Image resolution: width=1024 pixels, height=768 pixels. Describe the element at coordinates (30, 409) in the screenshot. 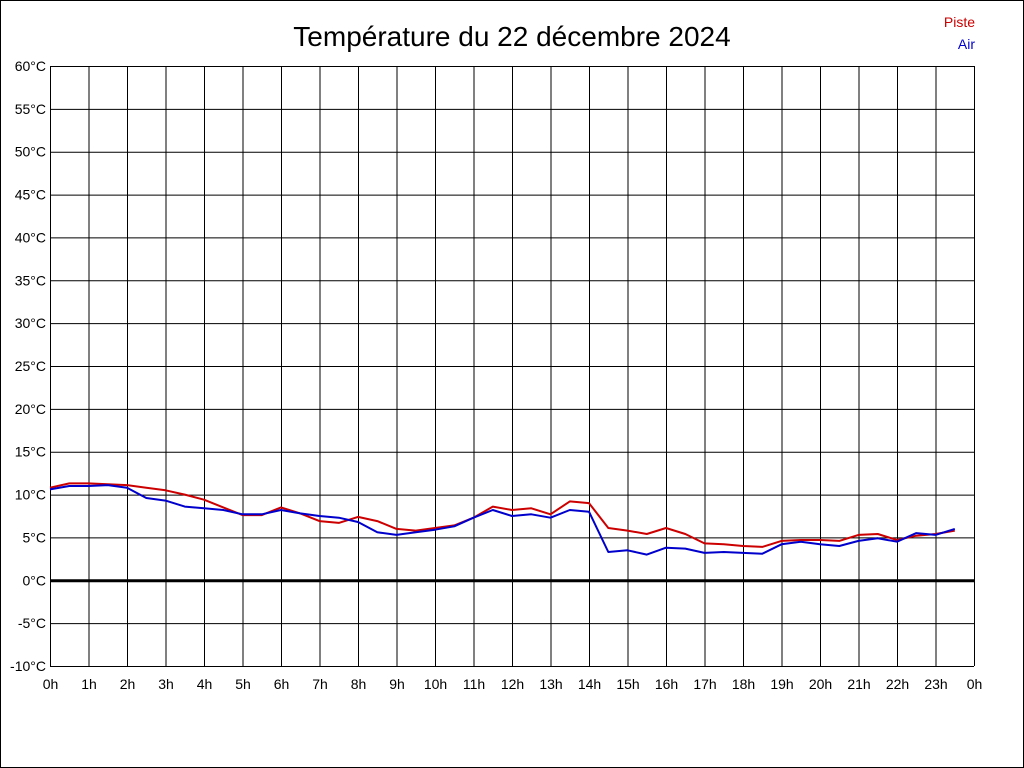

I see `y-tick-label: 20°C` at that location.